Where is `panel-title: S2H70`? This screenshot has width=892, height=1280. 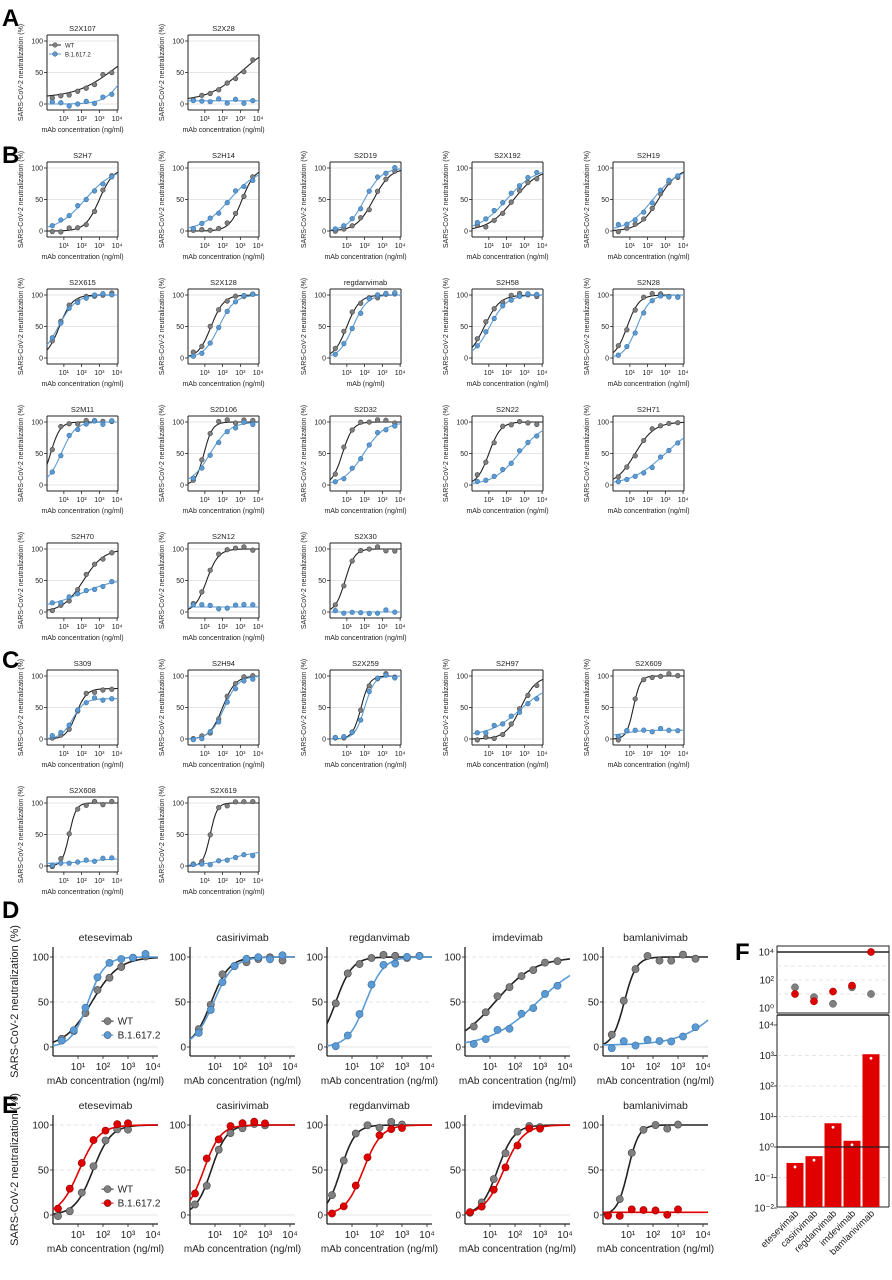
panel-title: S2H70 is located at coordinates (82, 536).